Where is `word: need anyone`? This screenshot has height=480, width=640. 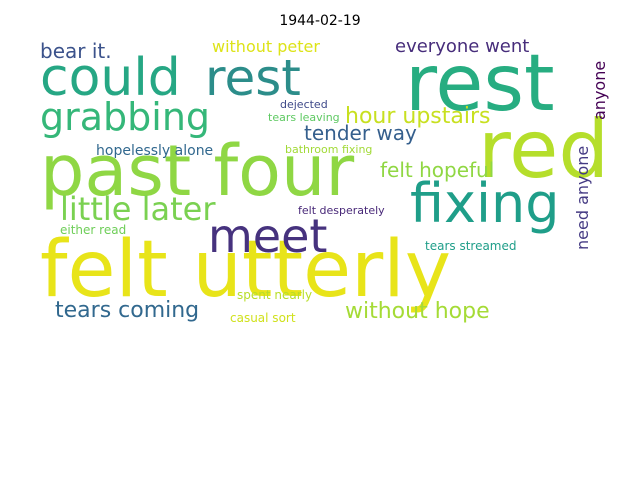
word: need anyone is located at coordinates (582, 198).